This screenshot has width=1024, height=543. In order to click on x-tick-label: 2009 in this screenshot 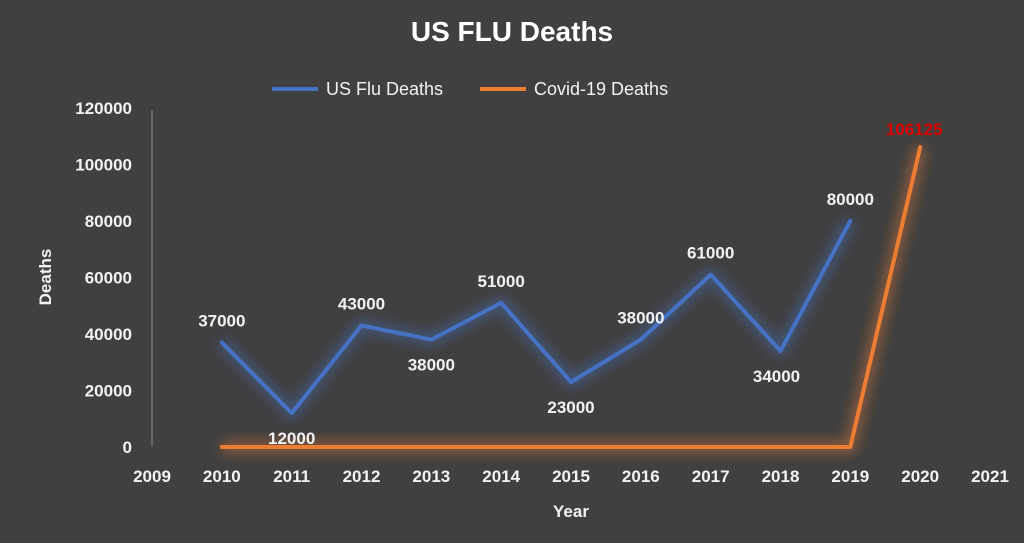, I will do `click(152, 476)`.